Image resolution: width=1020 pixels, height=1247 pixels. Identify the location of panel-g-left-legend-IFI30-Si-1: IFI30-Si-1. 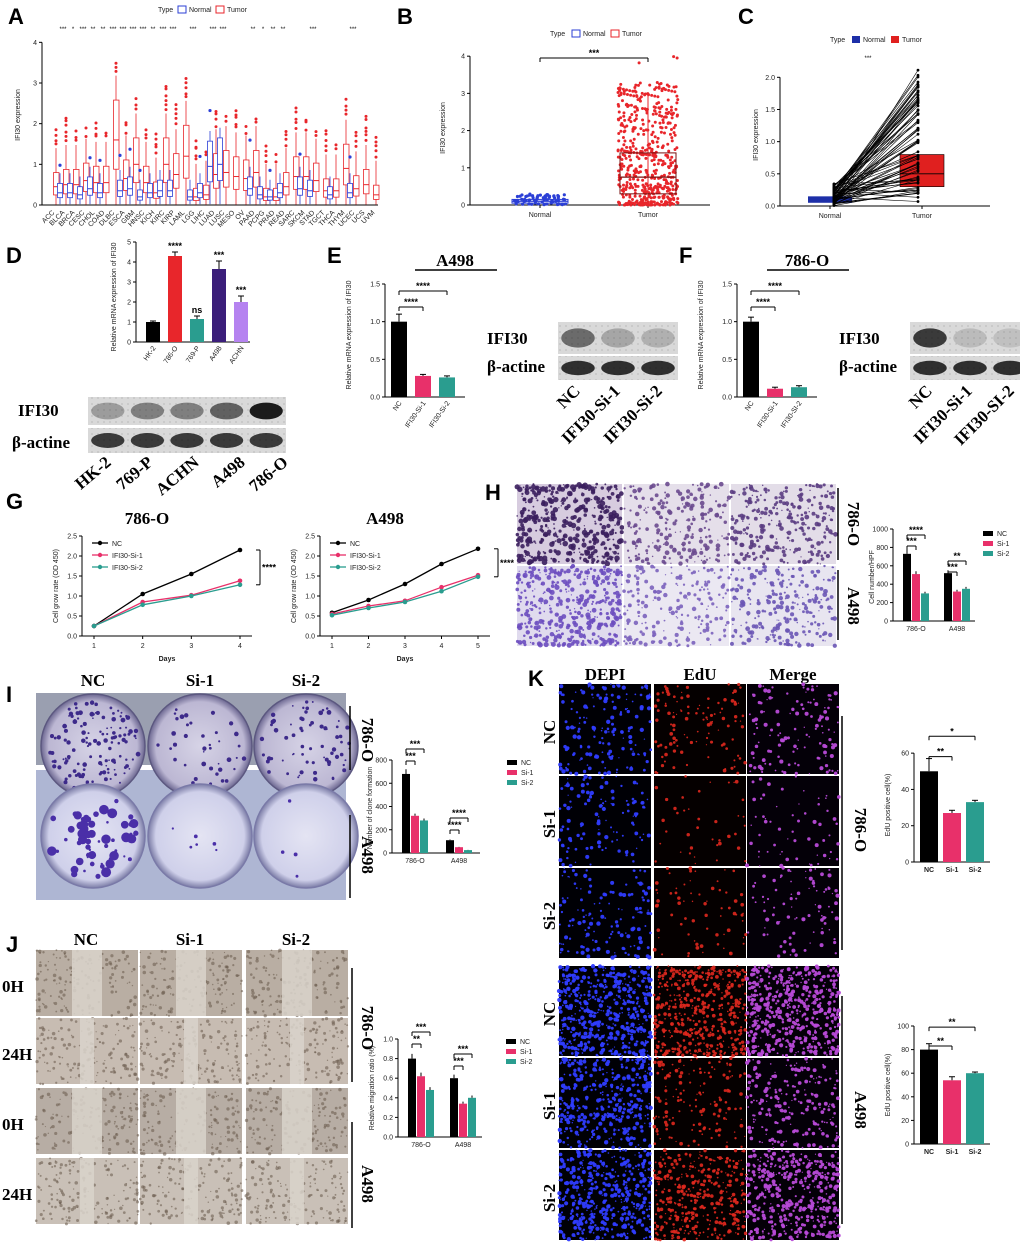
(127, 556).